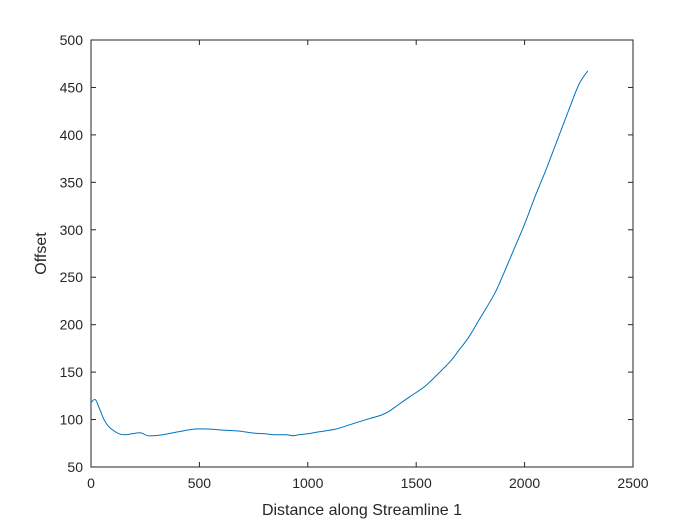 The image size is (700, 525). What do you see at coordinates (307, 483) in the screenshot?
I see `x-tick-label: 1000` at bounding box center [307, 483].